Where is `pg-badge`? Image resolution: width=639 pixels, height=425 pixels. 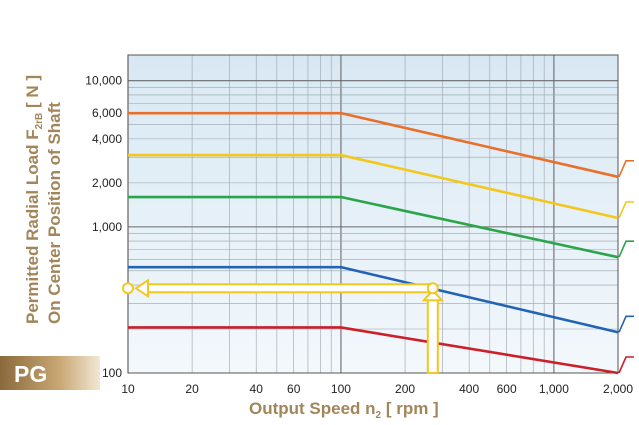 pg-badge is located at coordinates (50, 373).